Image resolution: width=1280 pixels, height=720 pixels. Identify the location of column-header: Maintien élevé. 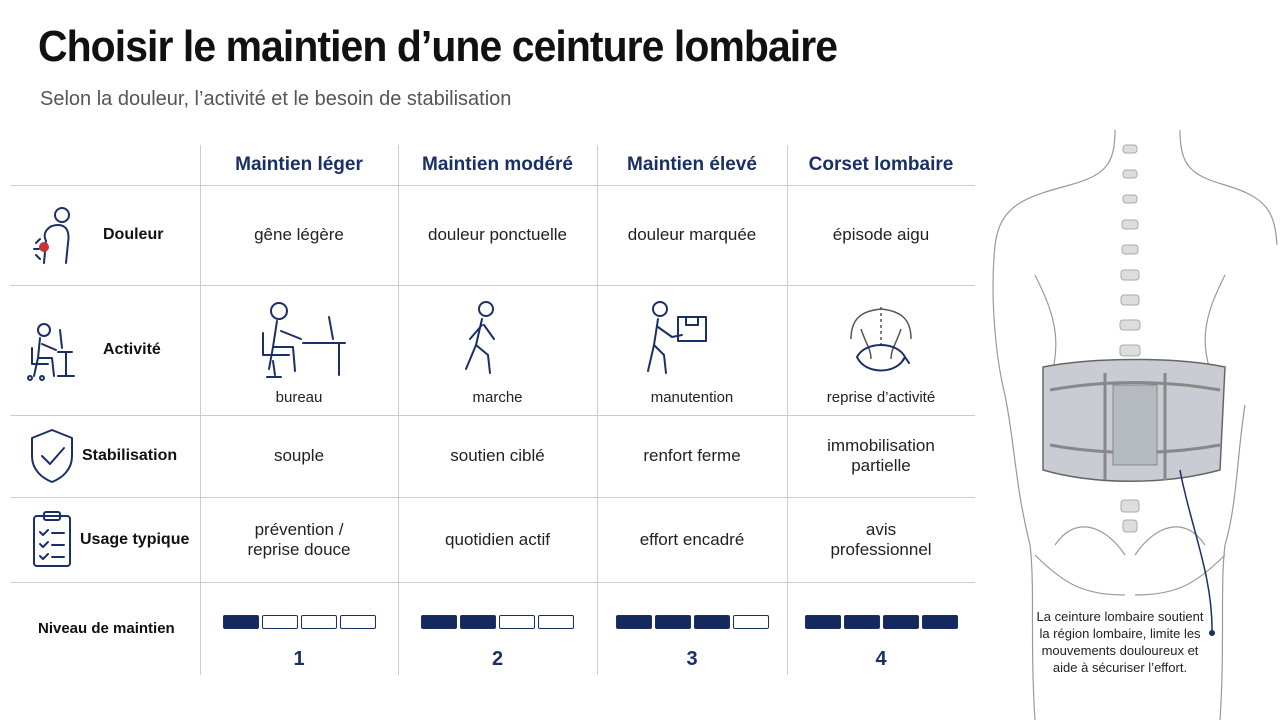
(692, 164).